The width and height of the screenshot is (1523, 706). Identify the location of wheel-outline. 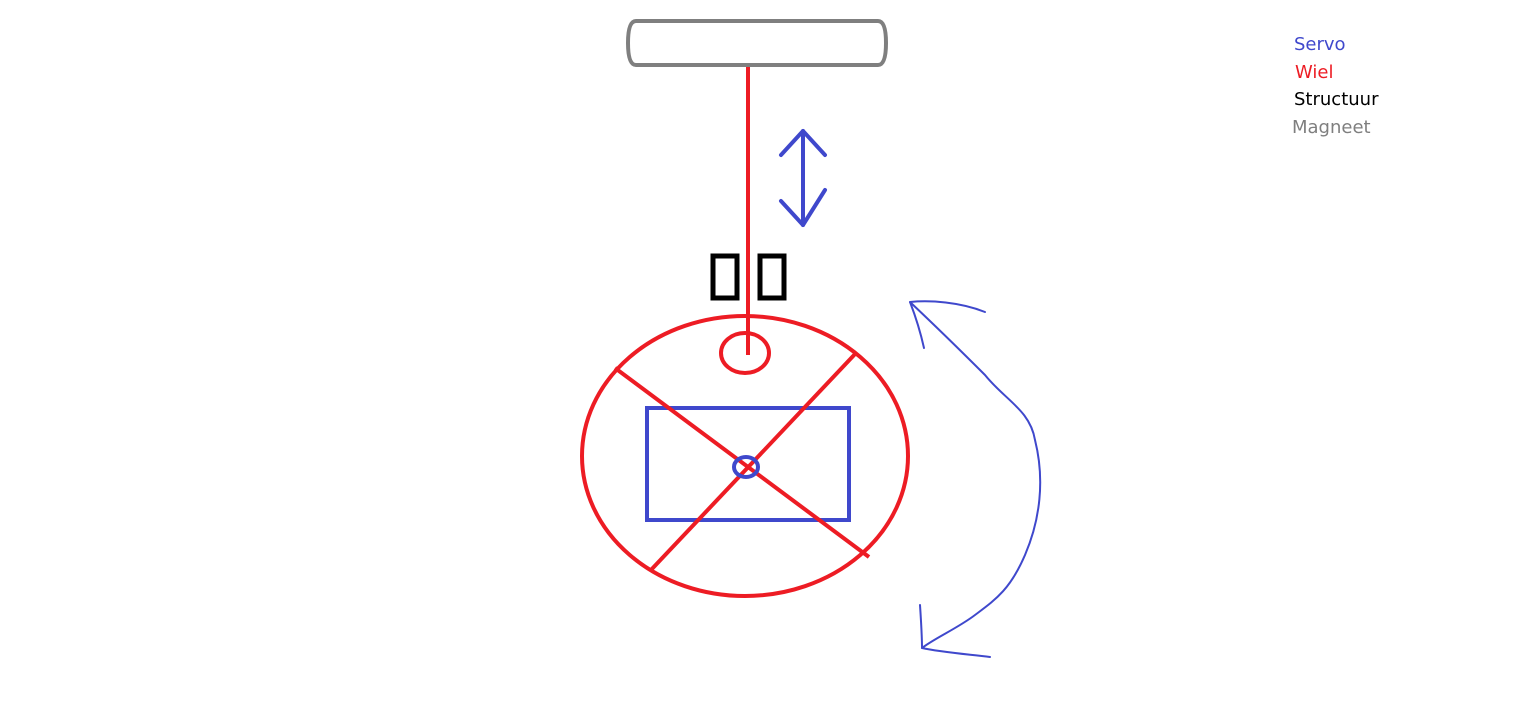
(745, 456).